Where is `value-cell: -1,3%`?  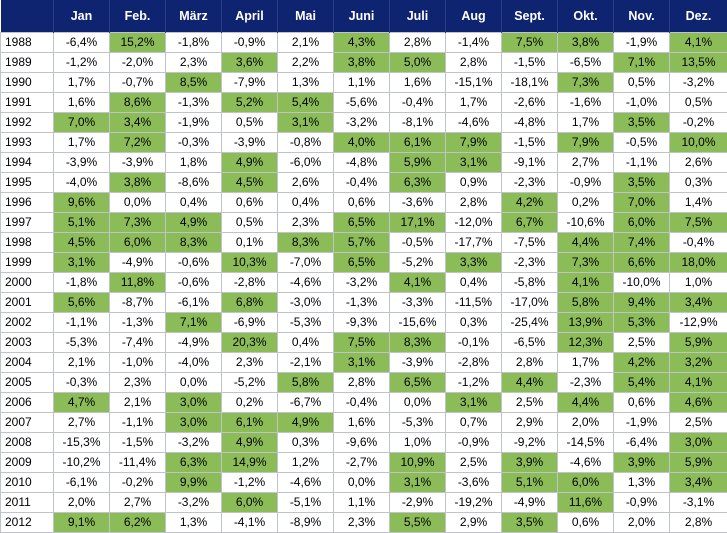 value-cell: -1,3% is located at coordinates (362, 302).